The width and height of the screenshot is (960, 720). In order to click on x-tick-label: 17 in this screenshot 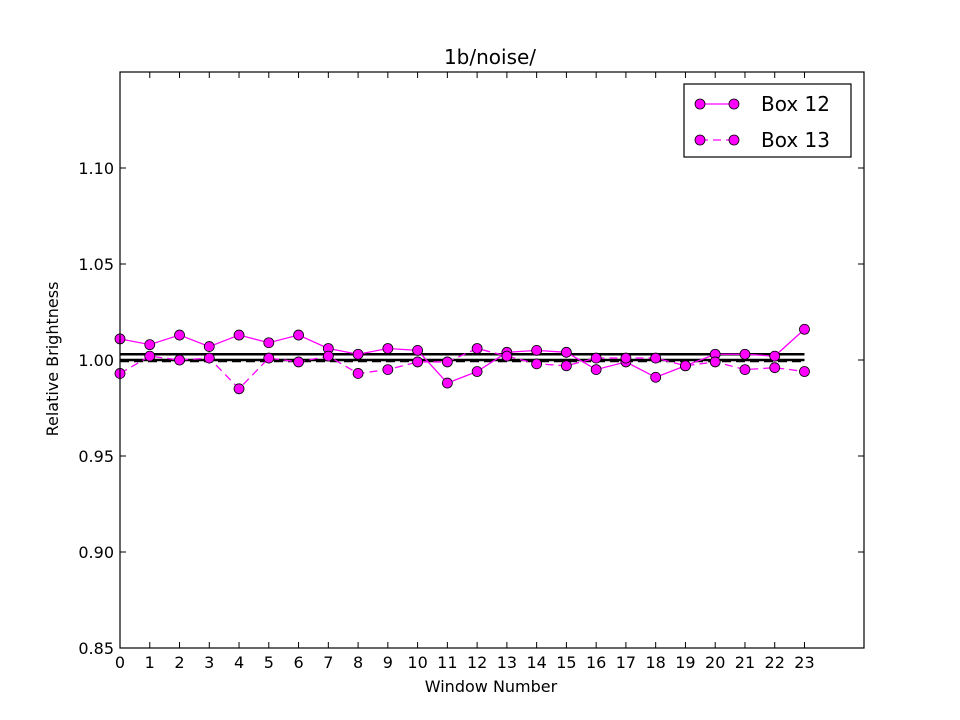, I will do `click(626, 662)`.